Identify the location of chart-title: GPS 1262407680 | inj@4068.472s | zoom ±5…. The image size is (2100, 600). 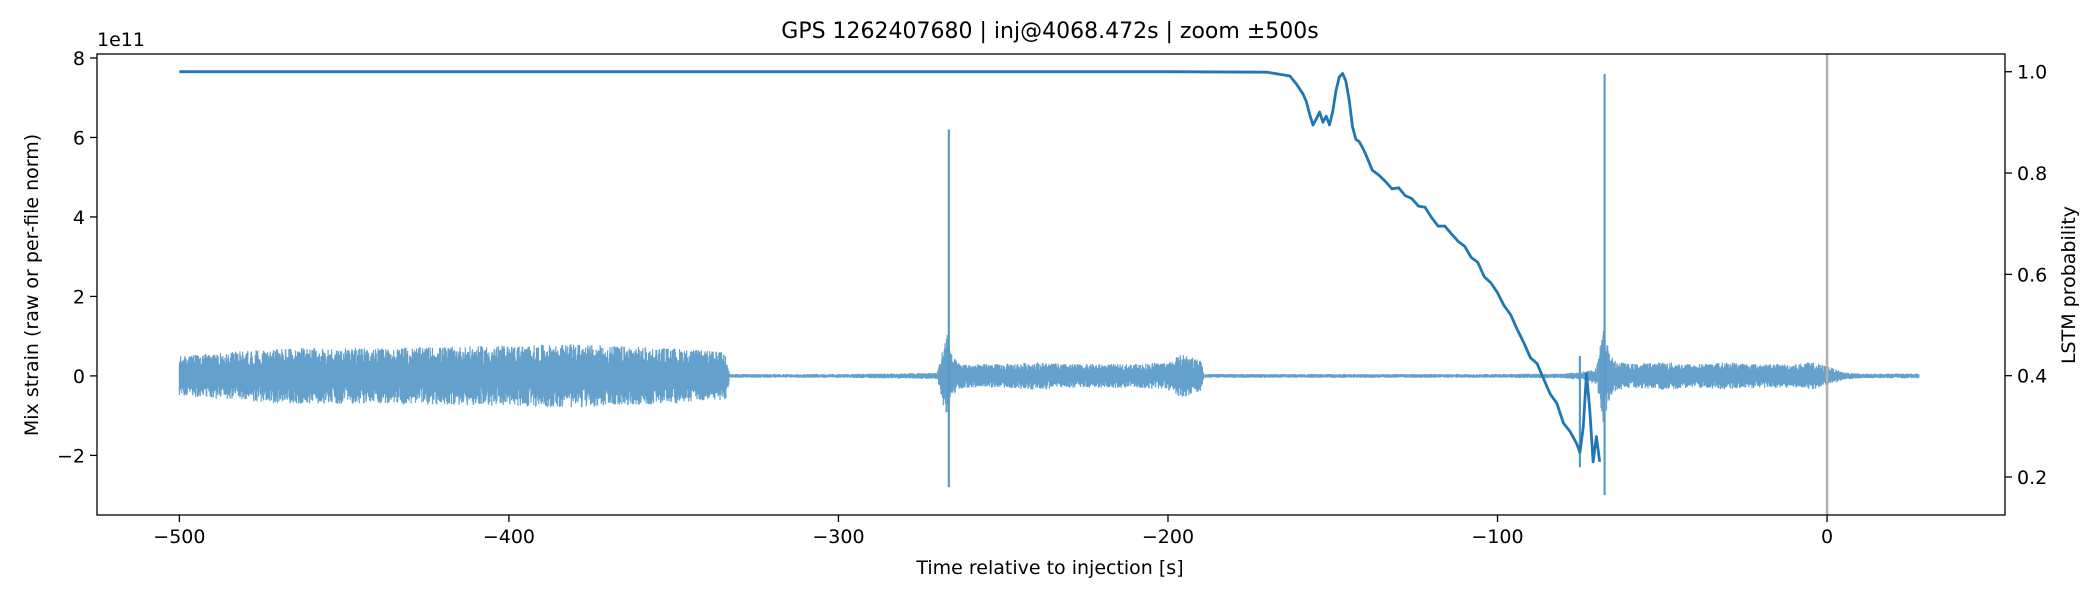
(1049, 31).